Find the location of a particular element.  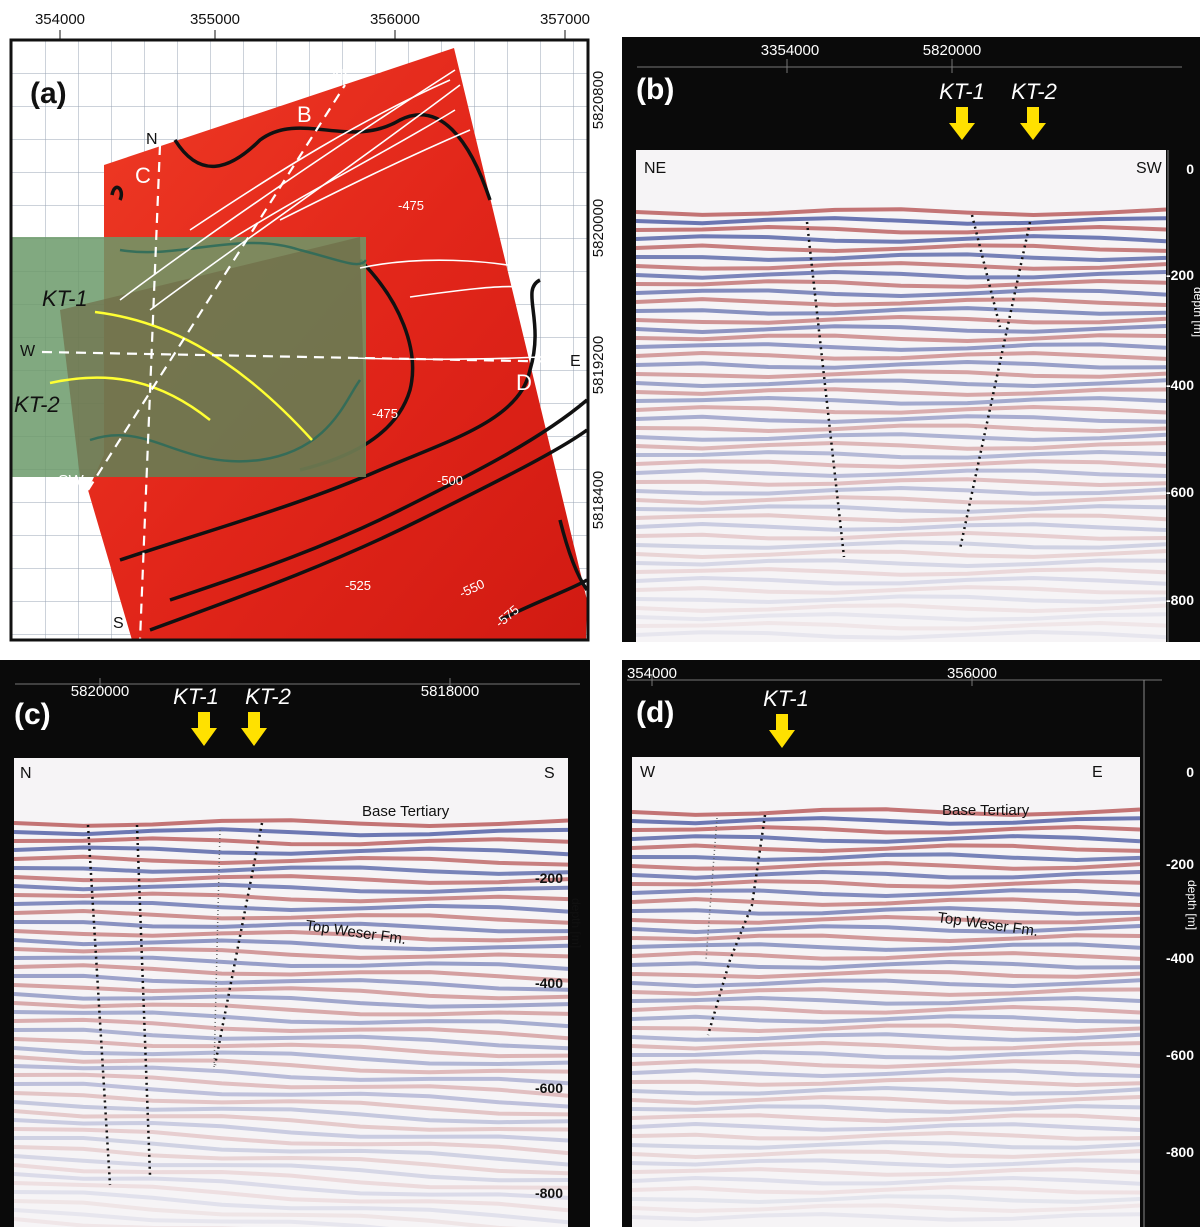

x-tick: 5820000 is located at coordinates (100, 691).